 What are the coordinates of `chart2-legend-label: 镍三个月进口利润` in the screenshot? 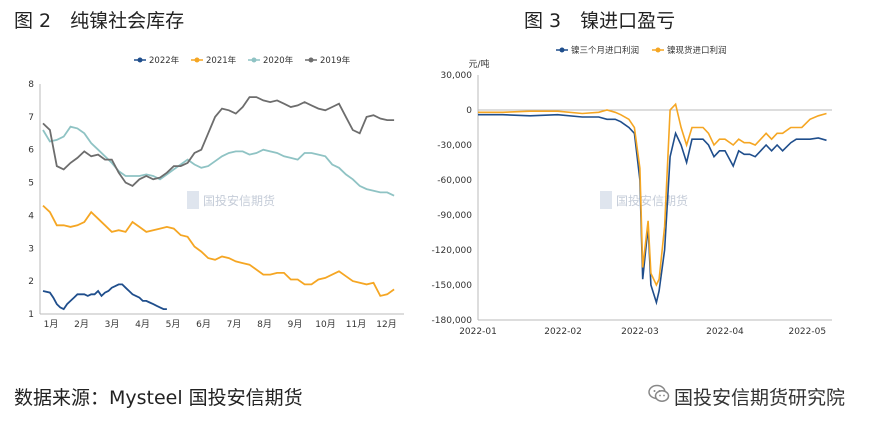 It's located at (605, 50).